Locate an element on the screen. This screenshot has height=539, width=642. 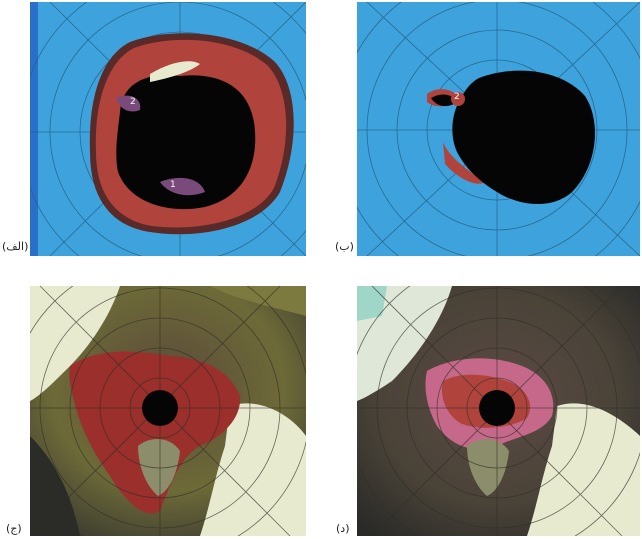
panel-b-label: (ب) is located at coordinates (344, 246).